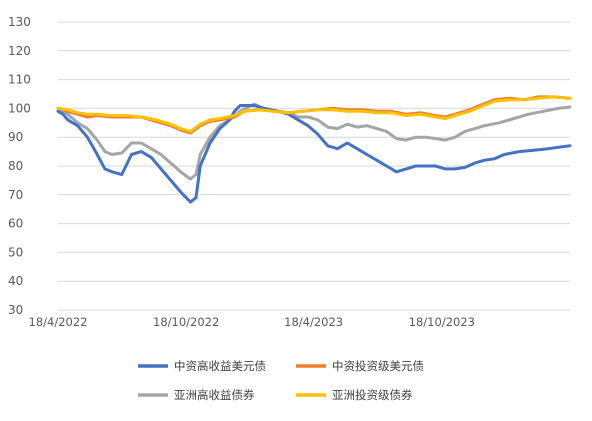 The width and height of the screenshot is (592, 421). Describe the element at coordinates (220, 366) in the screenshot. I see `legend-label-1: 中资高收益美元债` at that location.